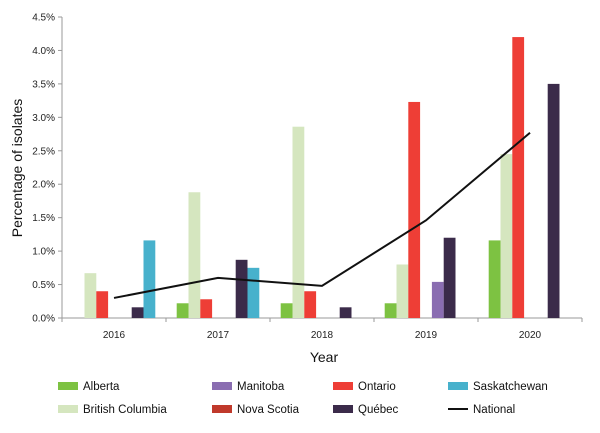  I want to click on y-tick-label: 3.5%, so click(43, 84).